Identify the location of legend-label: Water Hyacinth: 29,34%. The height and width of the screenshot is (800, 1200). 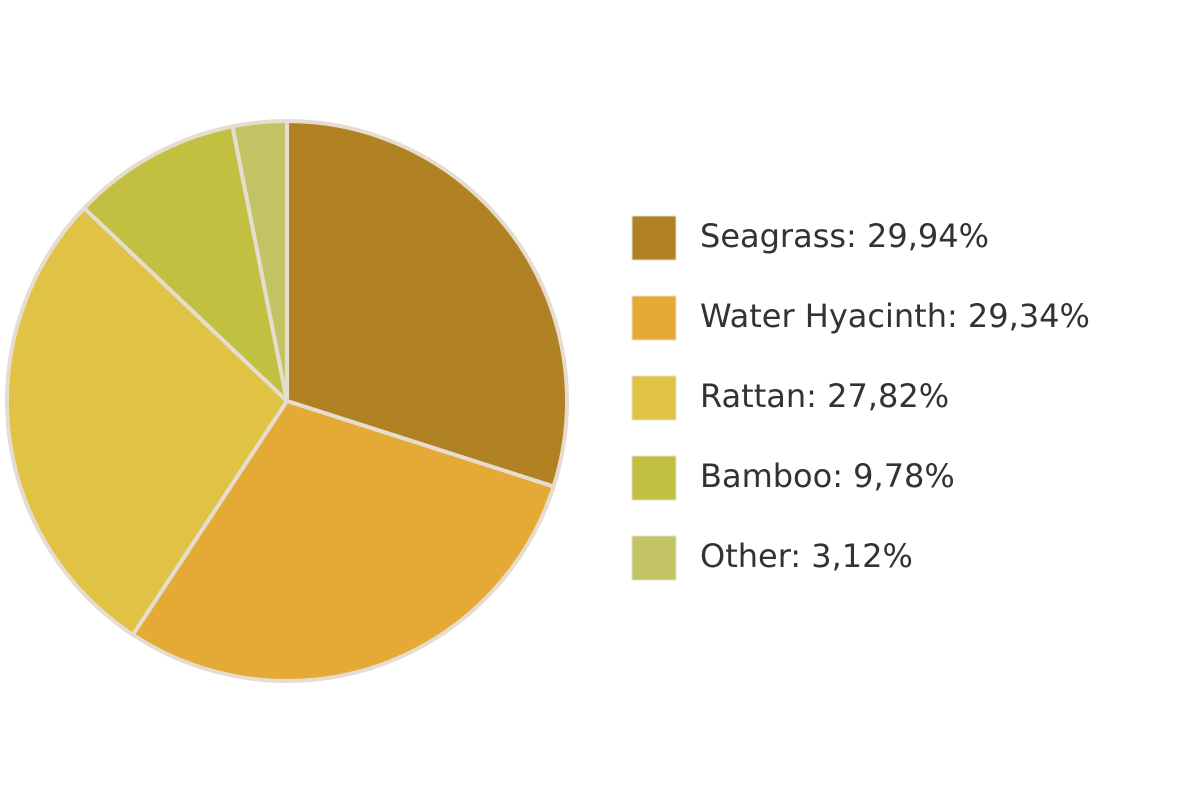
(895, 316).